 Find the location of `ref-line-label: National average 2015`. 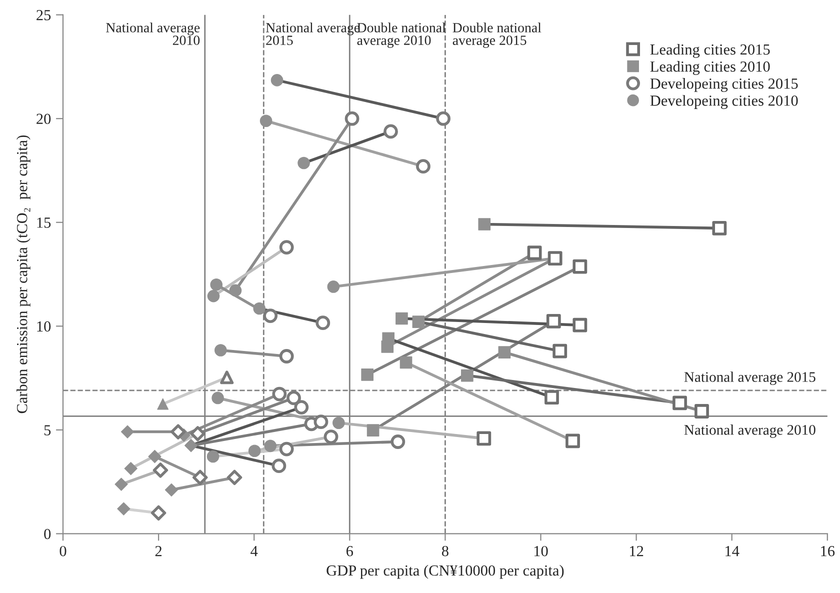

ref-line-label: National average 2015 is located at coordinates (750, 378).